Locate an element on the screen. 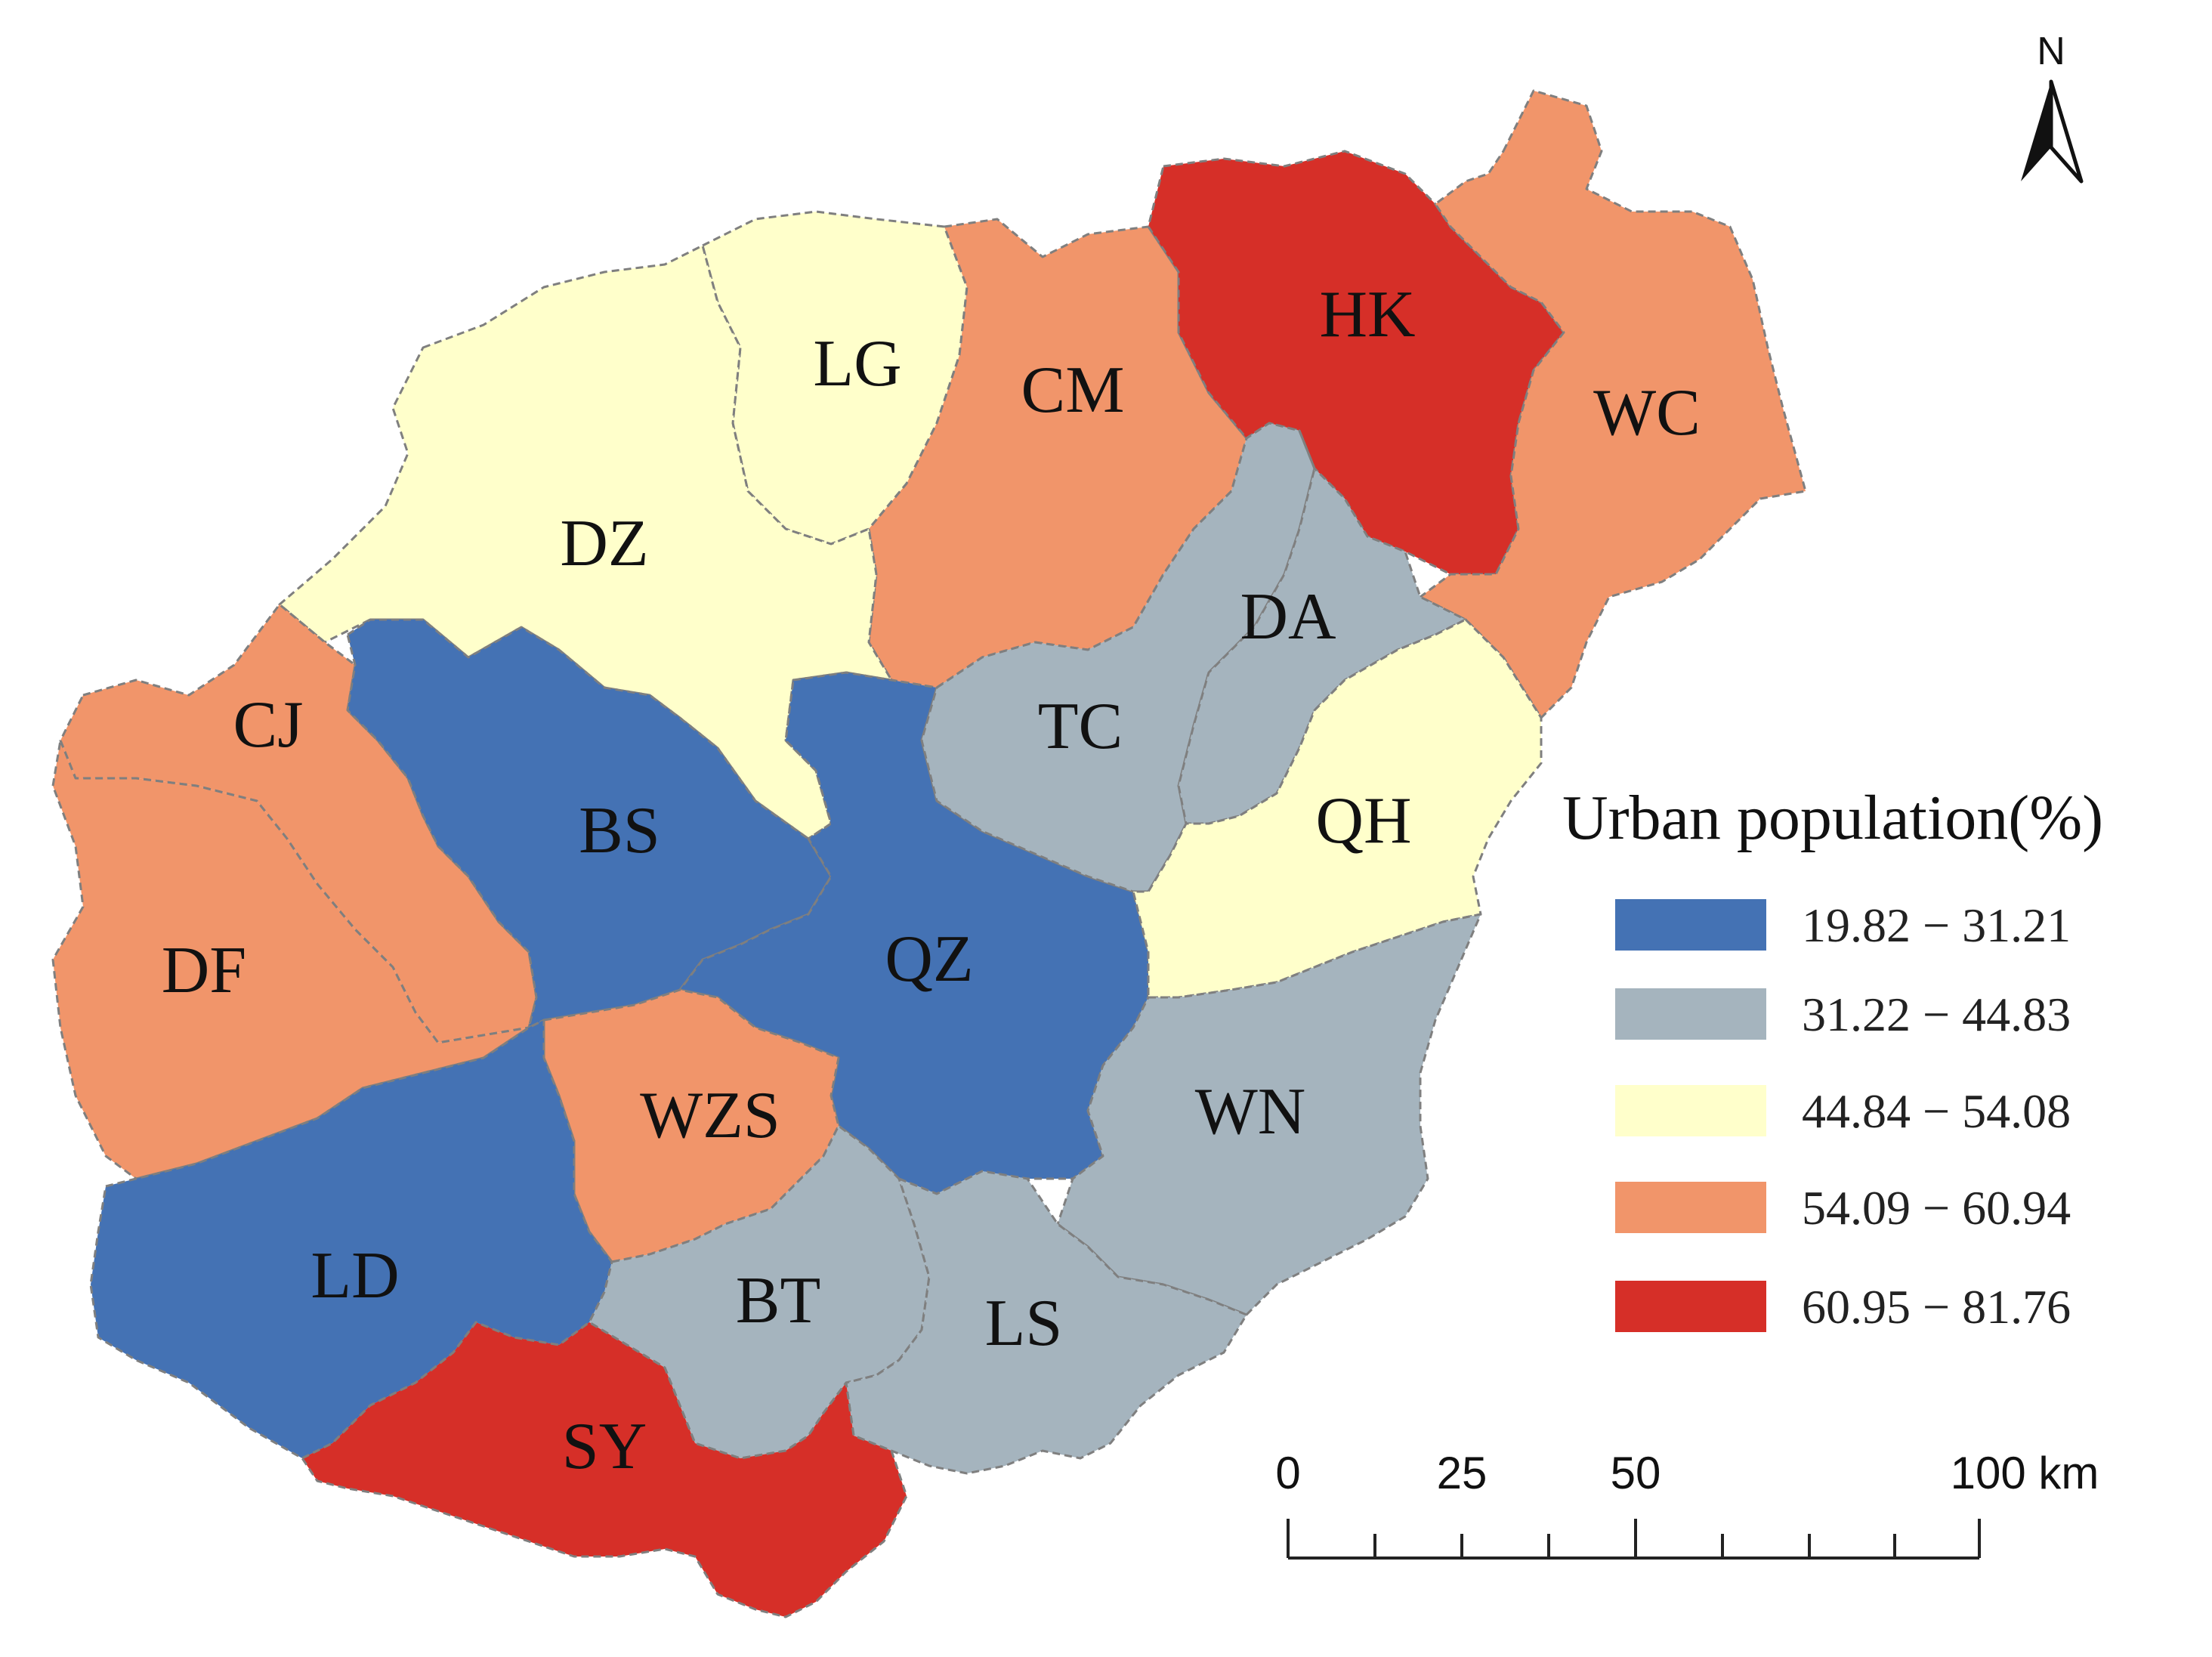  legend-label: 54.09 − 60.94 is located at coordinates (1937, 1208).